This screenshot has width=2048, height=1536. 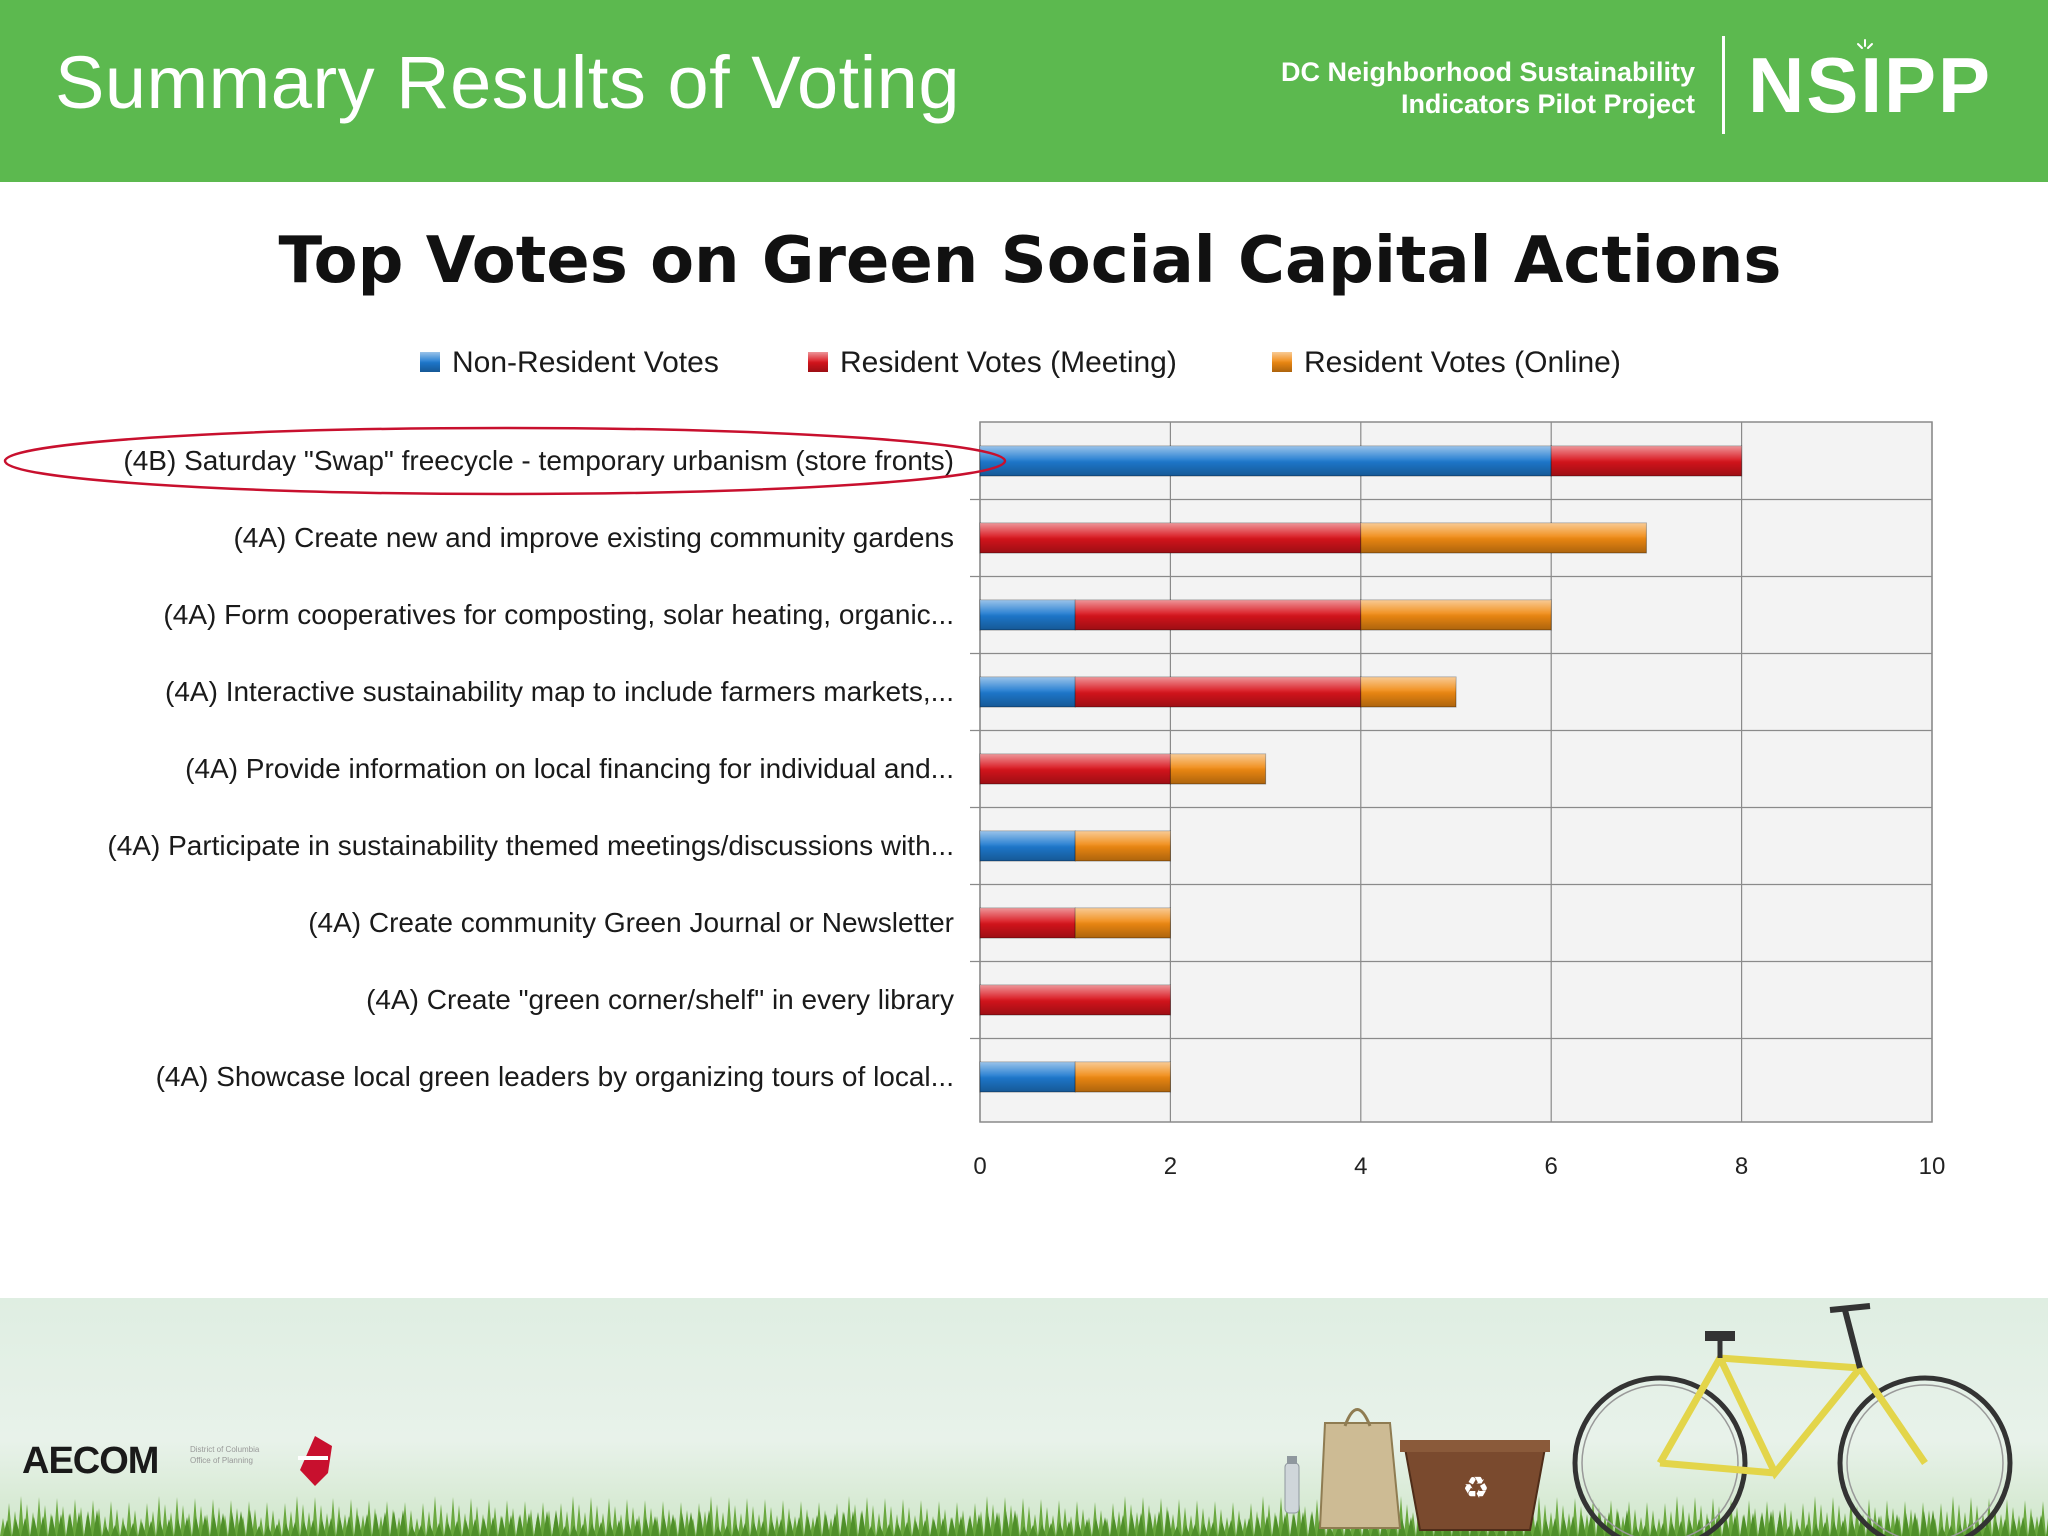 I want to click on highlight-ellipse, so click(x=505, y=461).